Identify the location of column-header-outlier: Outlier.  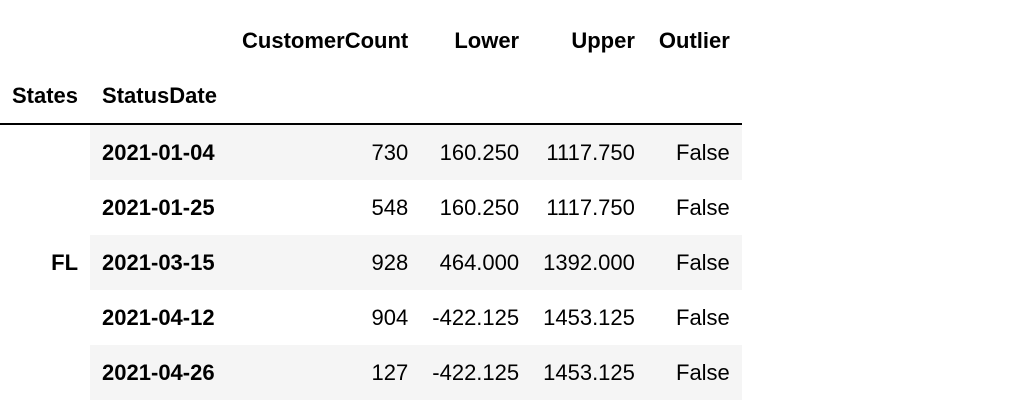
(694, 40).